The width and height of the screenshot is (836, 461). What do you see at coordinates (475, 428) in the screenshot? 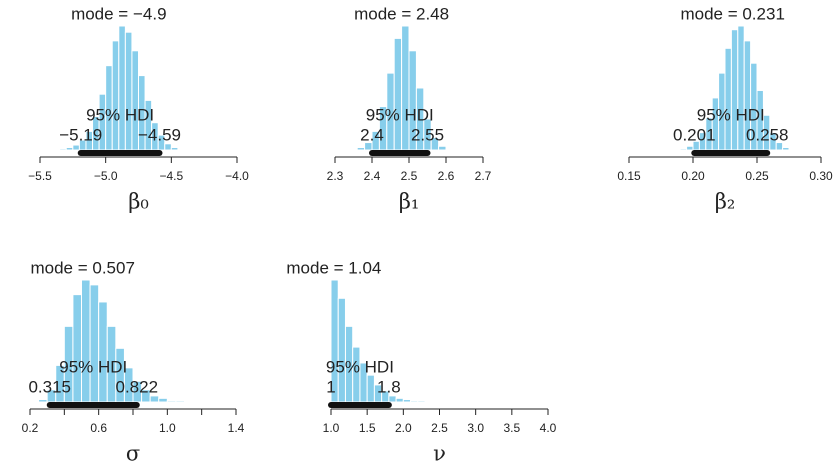
I see `x-tick-label: 3.0` at bounding box center [475, 428].